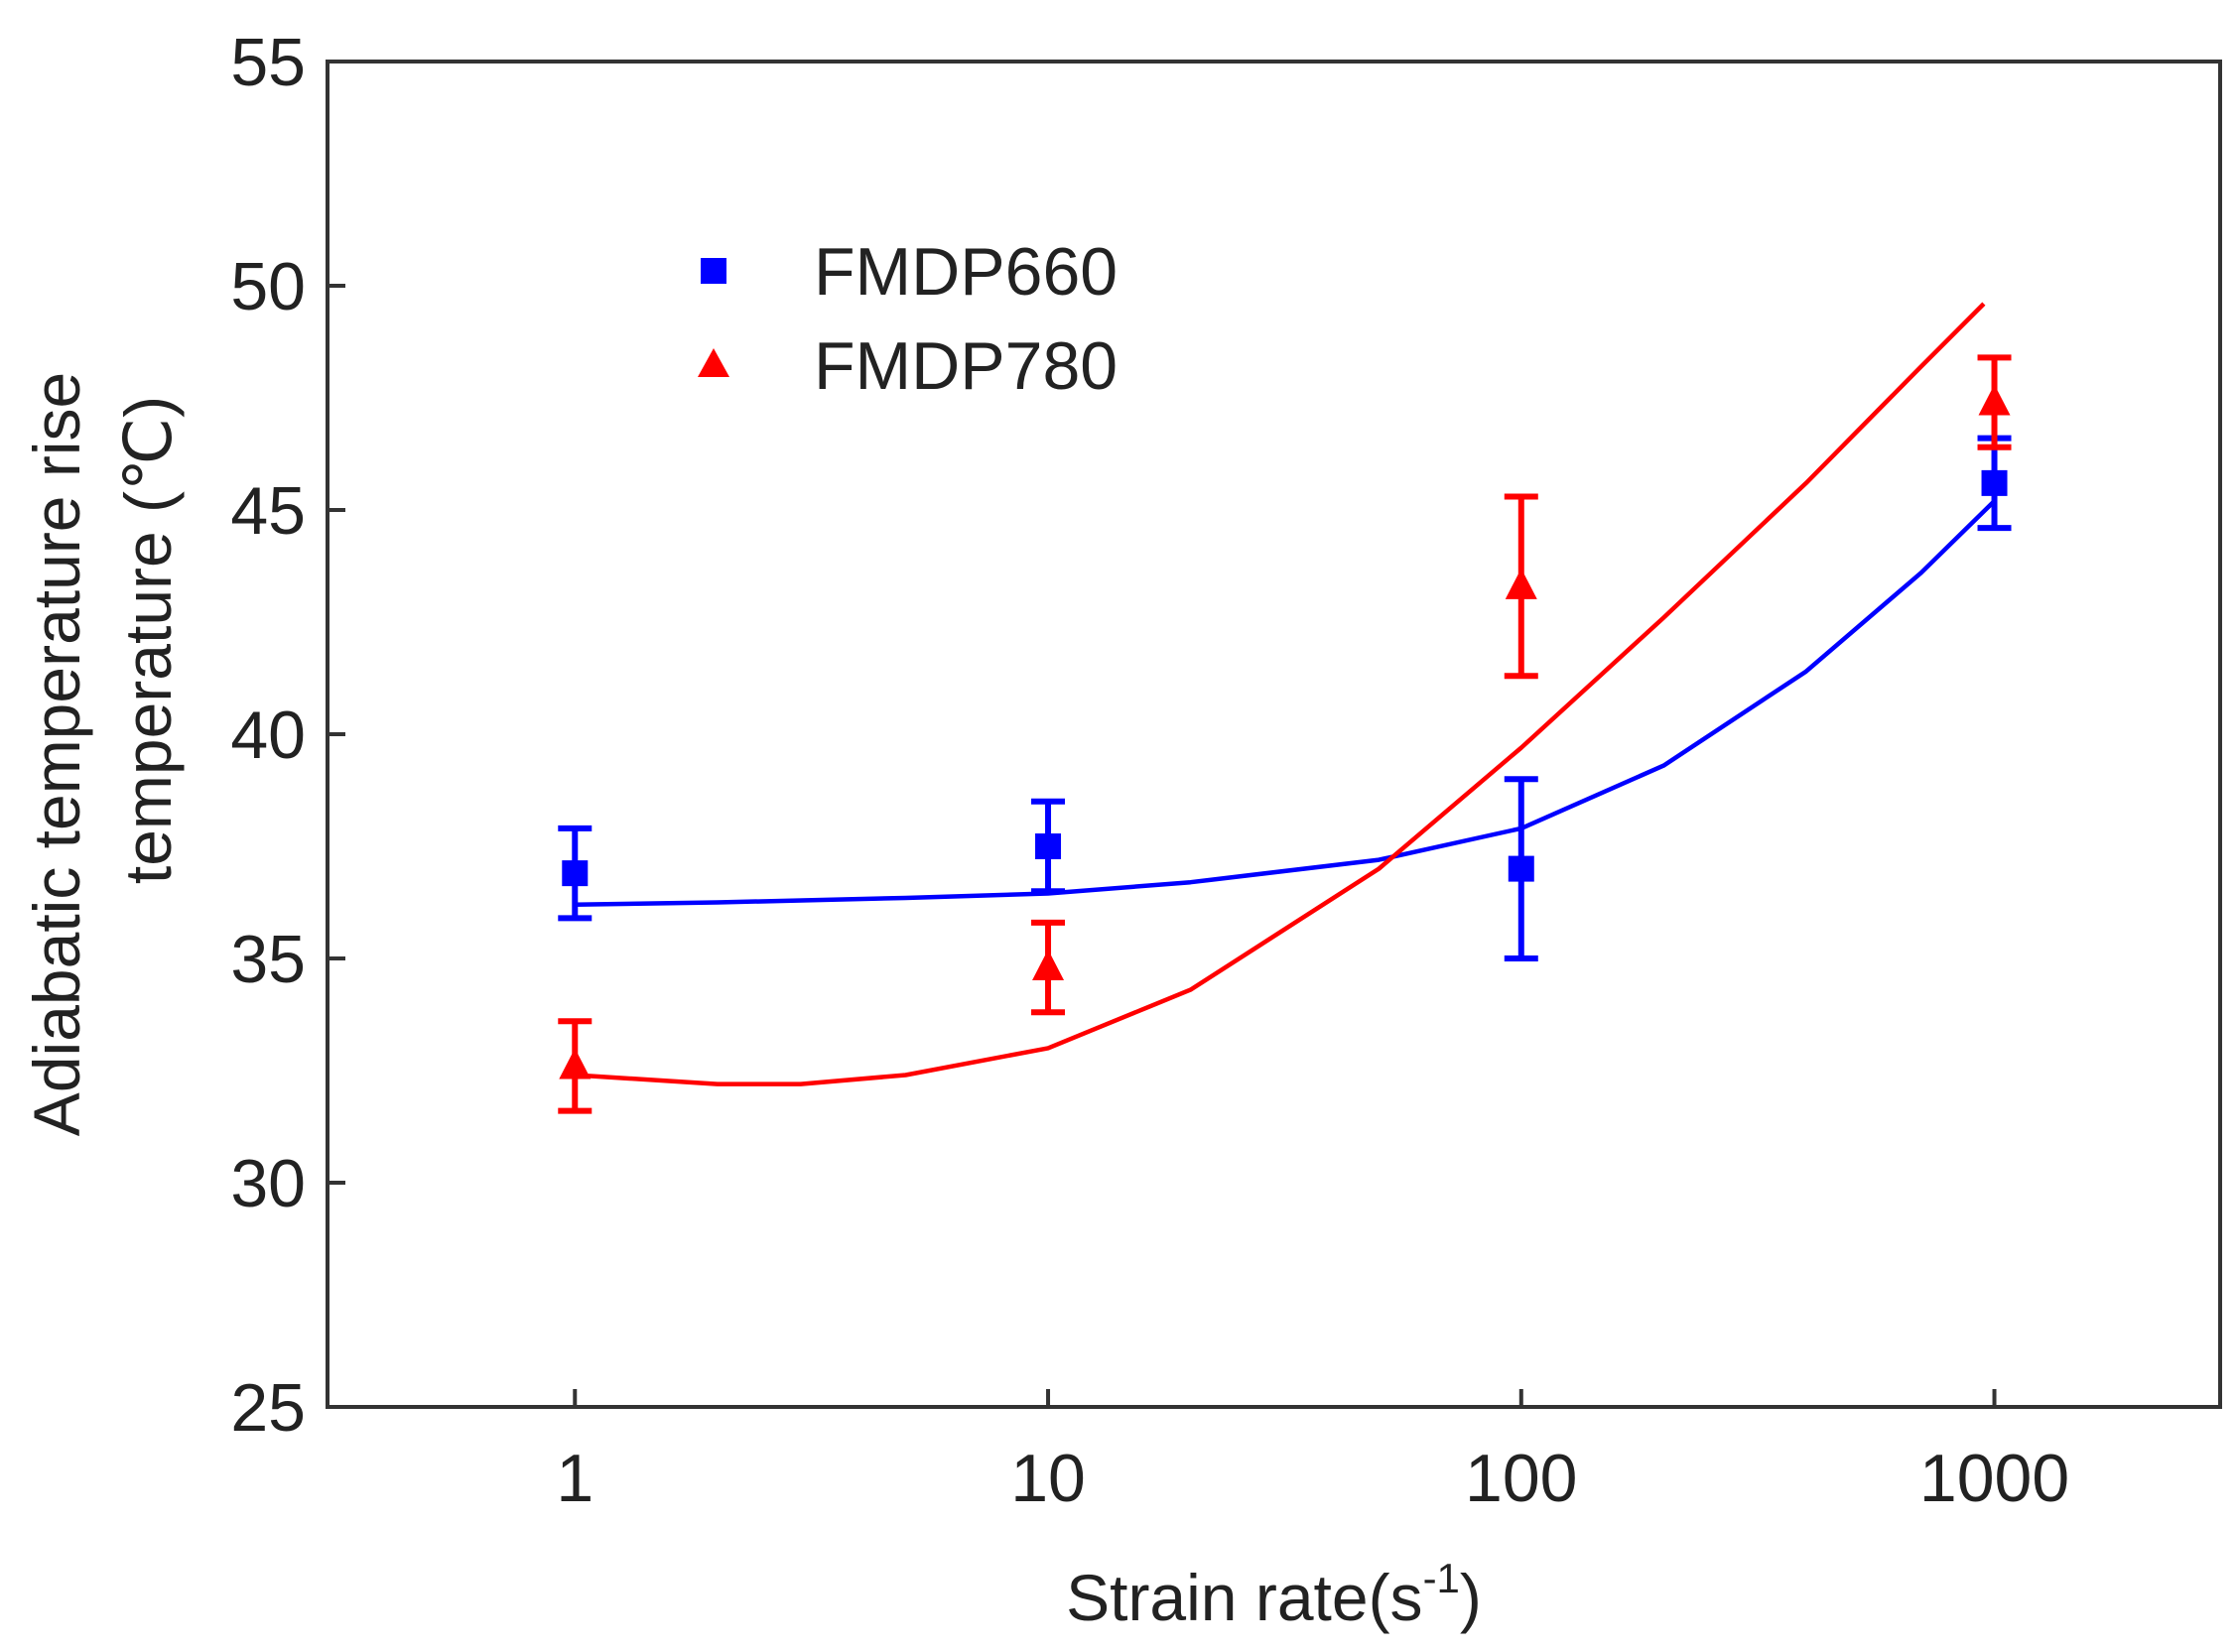  I want to click on legend: FMDP660 FMDP780, so click(908, 319).